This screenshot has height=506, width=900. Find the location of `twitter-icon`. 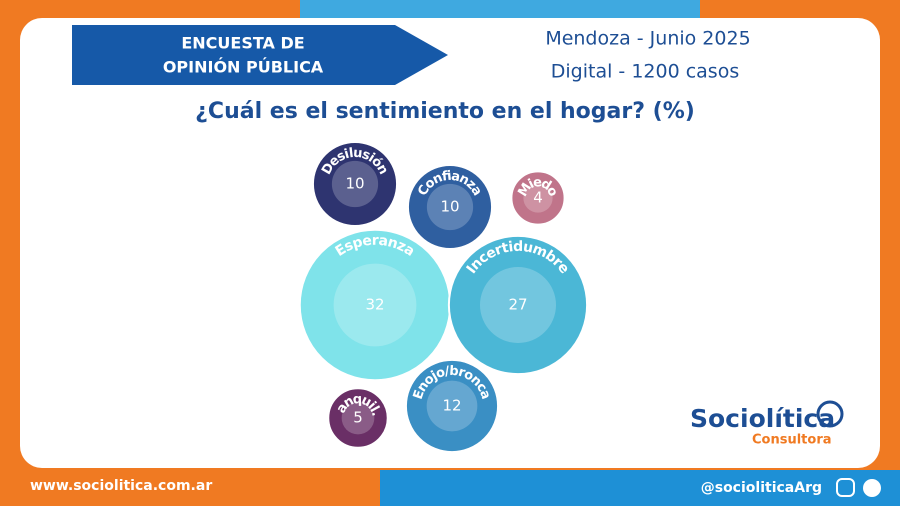

twitter-icon is located at coordinates (872, 488).